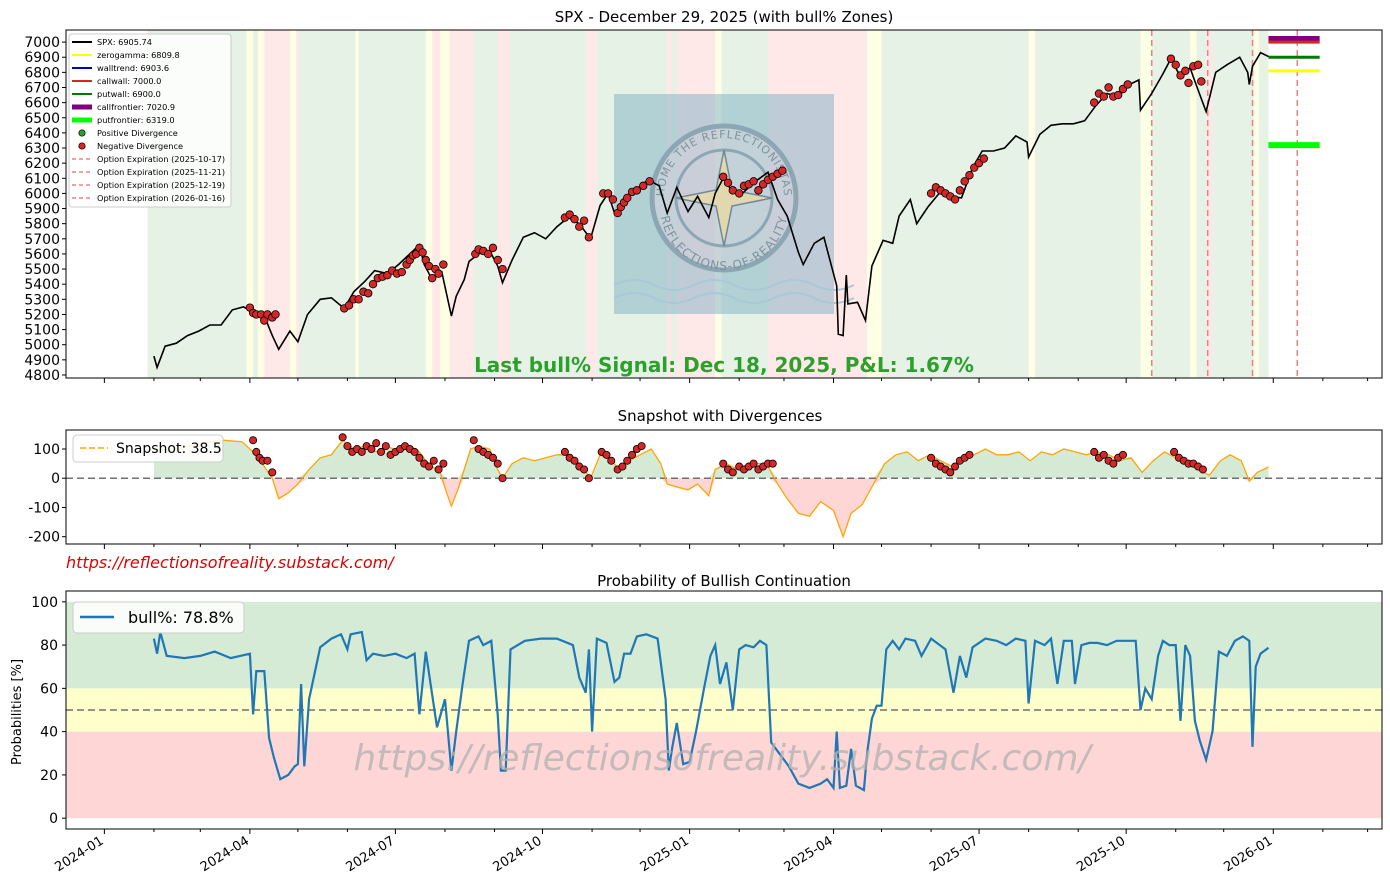  Describe the element at coordinates (133, 68) in the screenshot. I see `legend-label: walltrend: 6903.6` at that location.